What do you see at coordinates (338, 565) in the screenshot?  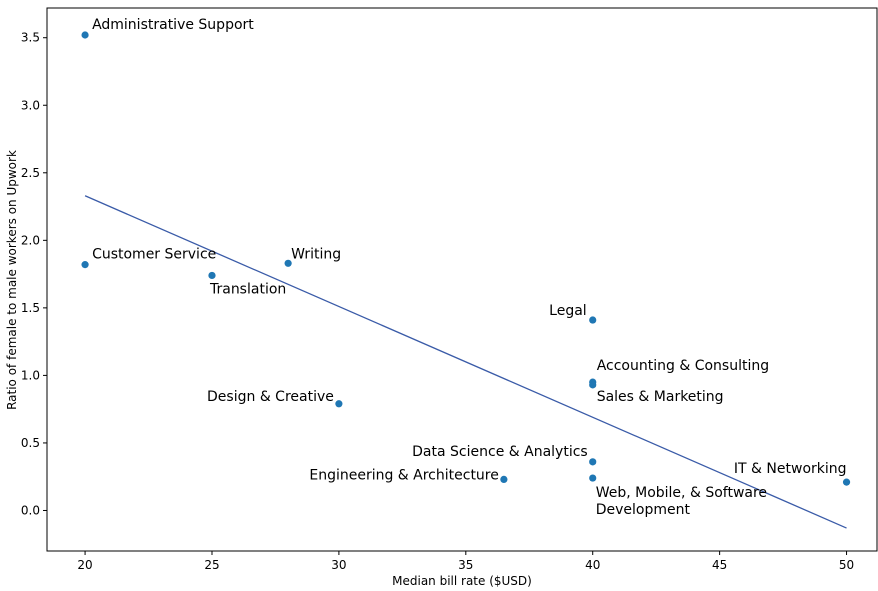 I see `x-tick-label: 30` at bounding box center [338, 565].